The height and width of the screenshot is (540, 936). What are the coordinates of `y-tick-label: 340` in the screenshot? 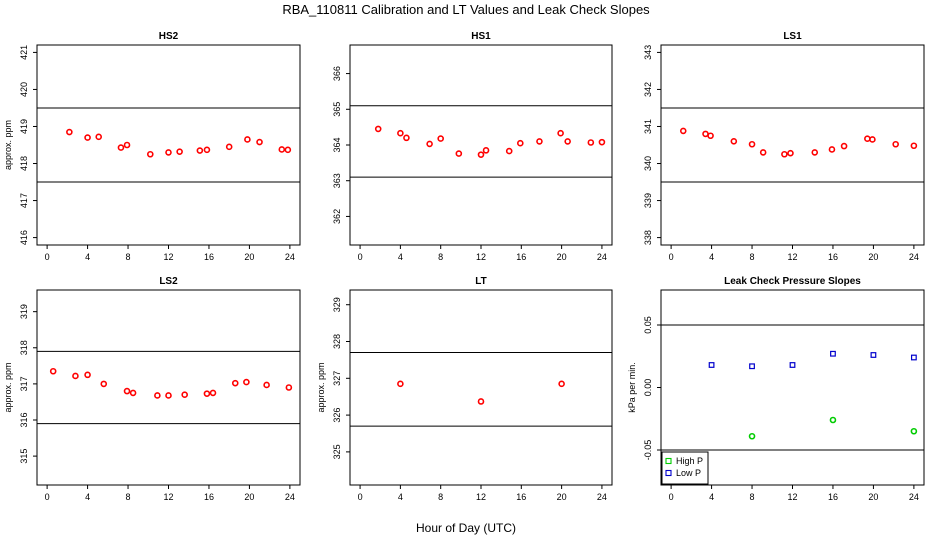 It's located at (648, 163).